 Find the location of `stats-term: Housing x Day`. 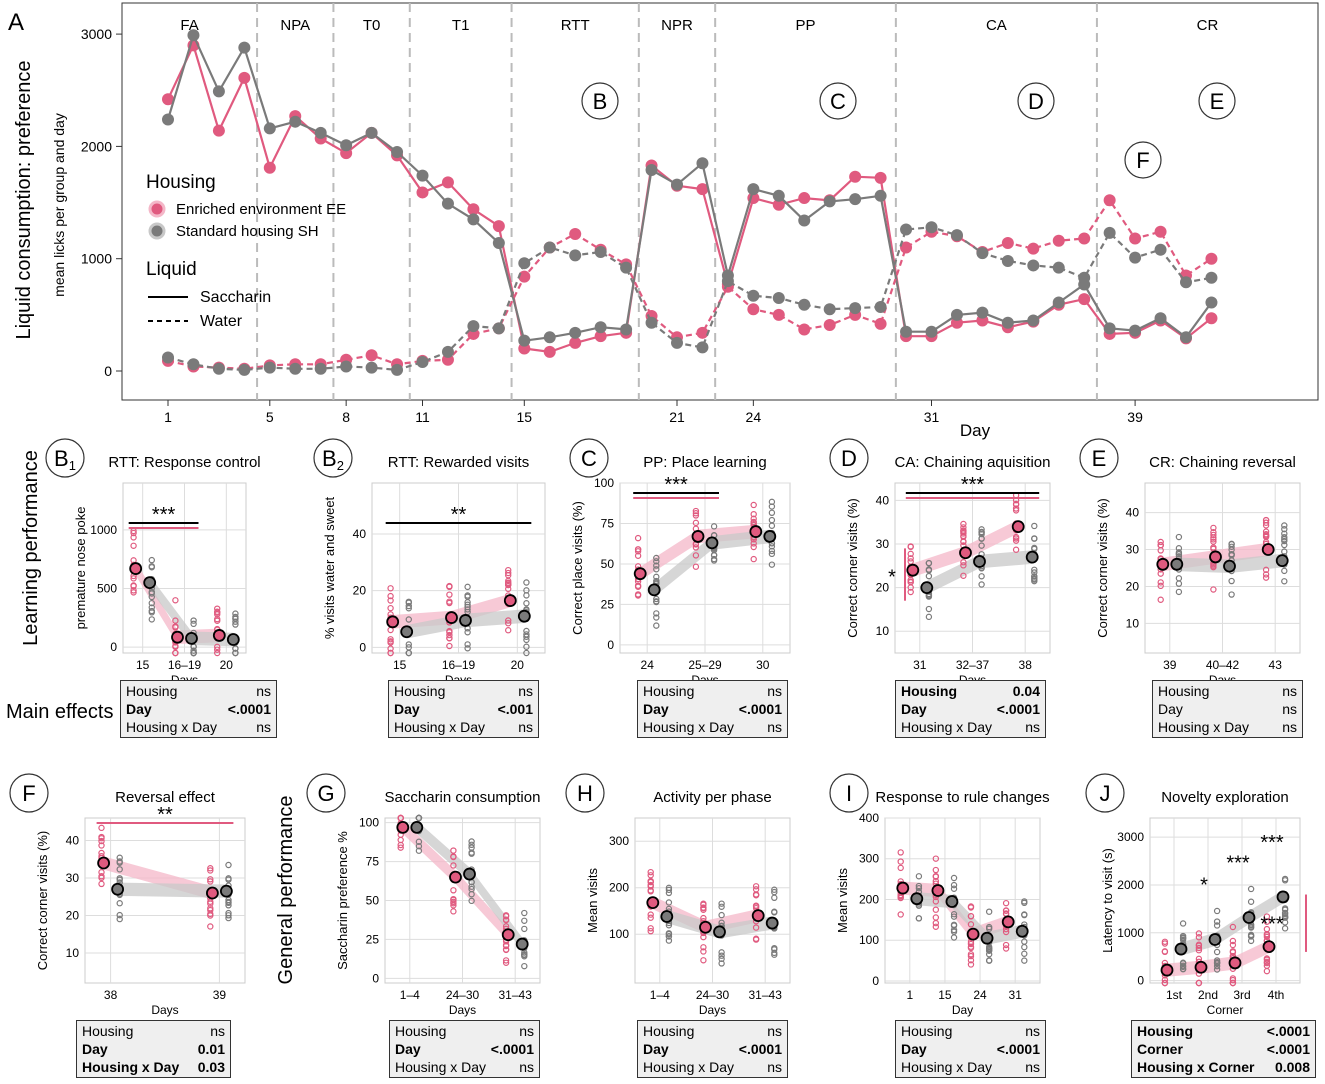

stats-term: Housing x Day is located at coordinates (172, 727).